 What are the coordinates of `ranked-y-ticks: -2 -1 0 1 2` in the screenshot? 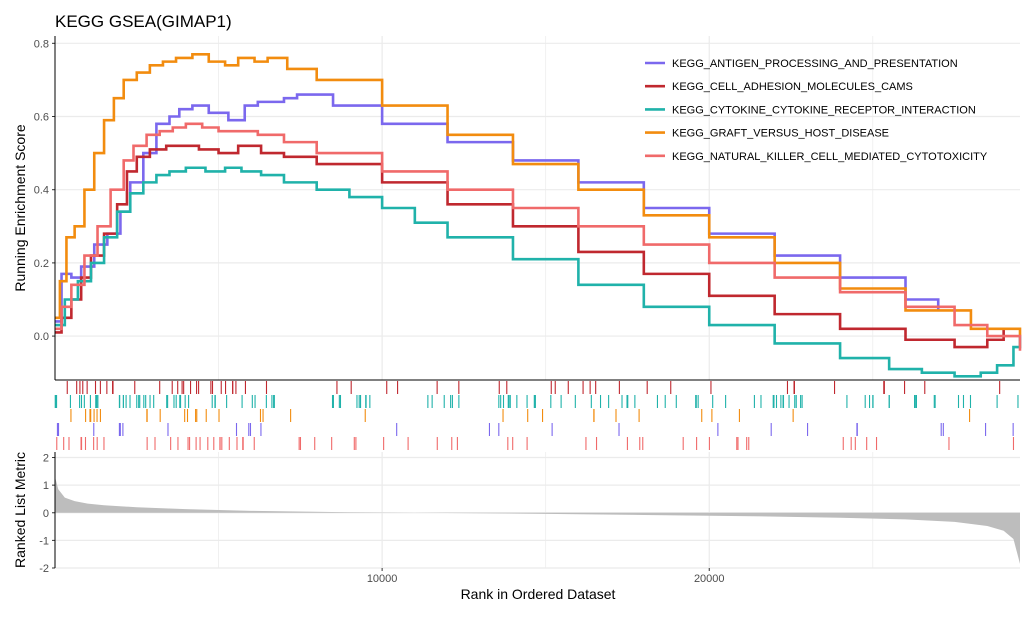 It's located at (47, 514).